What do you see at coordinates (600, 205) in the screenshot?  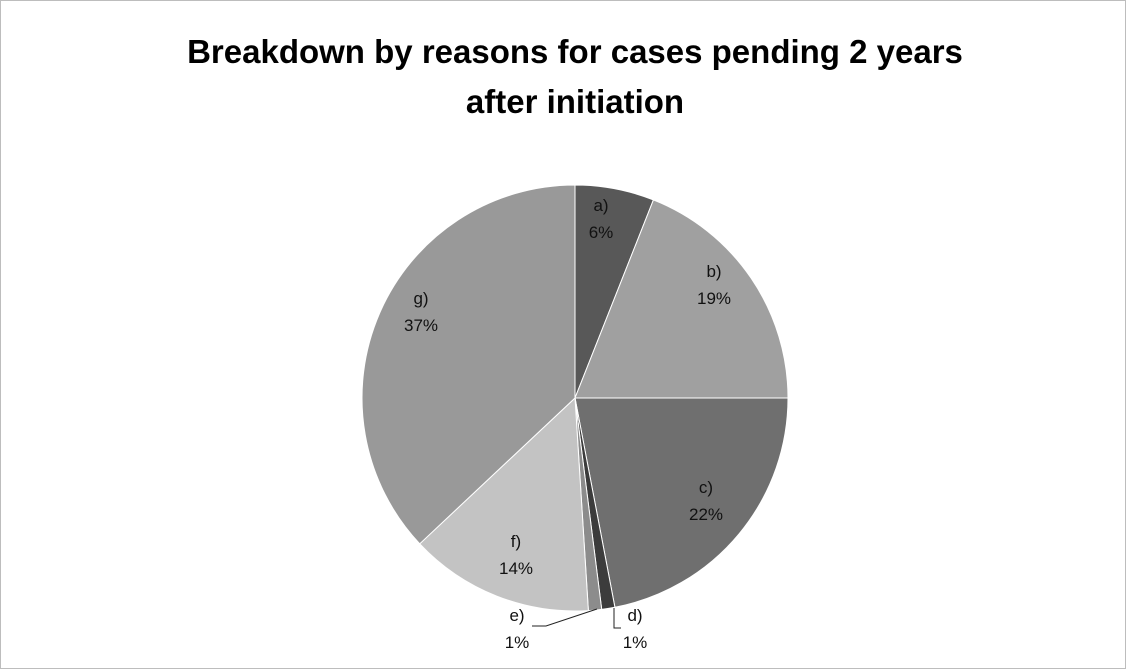 I see `slice-label-a: a)` at bounding box center [600, 205].